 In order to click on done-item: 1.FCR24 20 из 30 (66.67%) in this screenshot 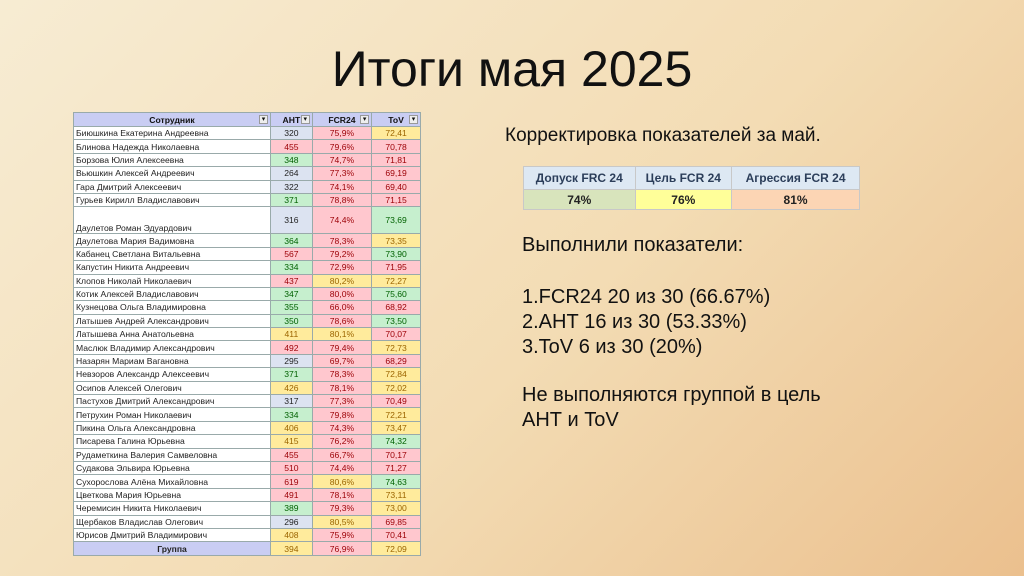, I will do `click(646, 297)`.